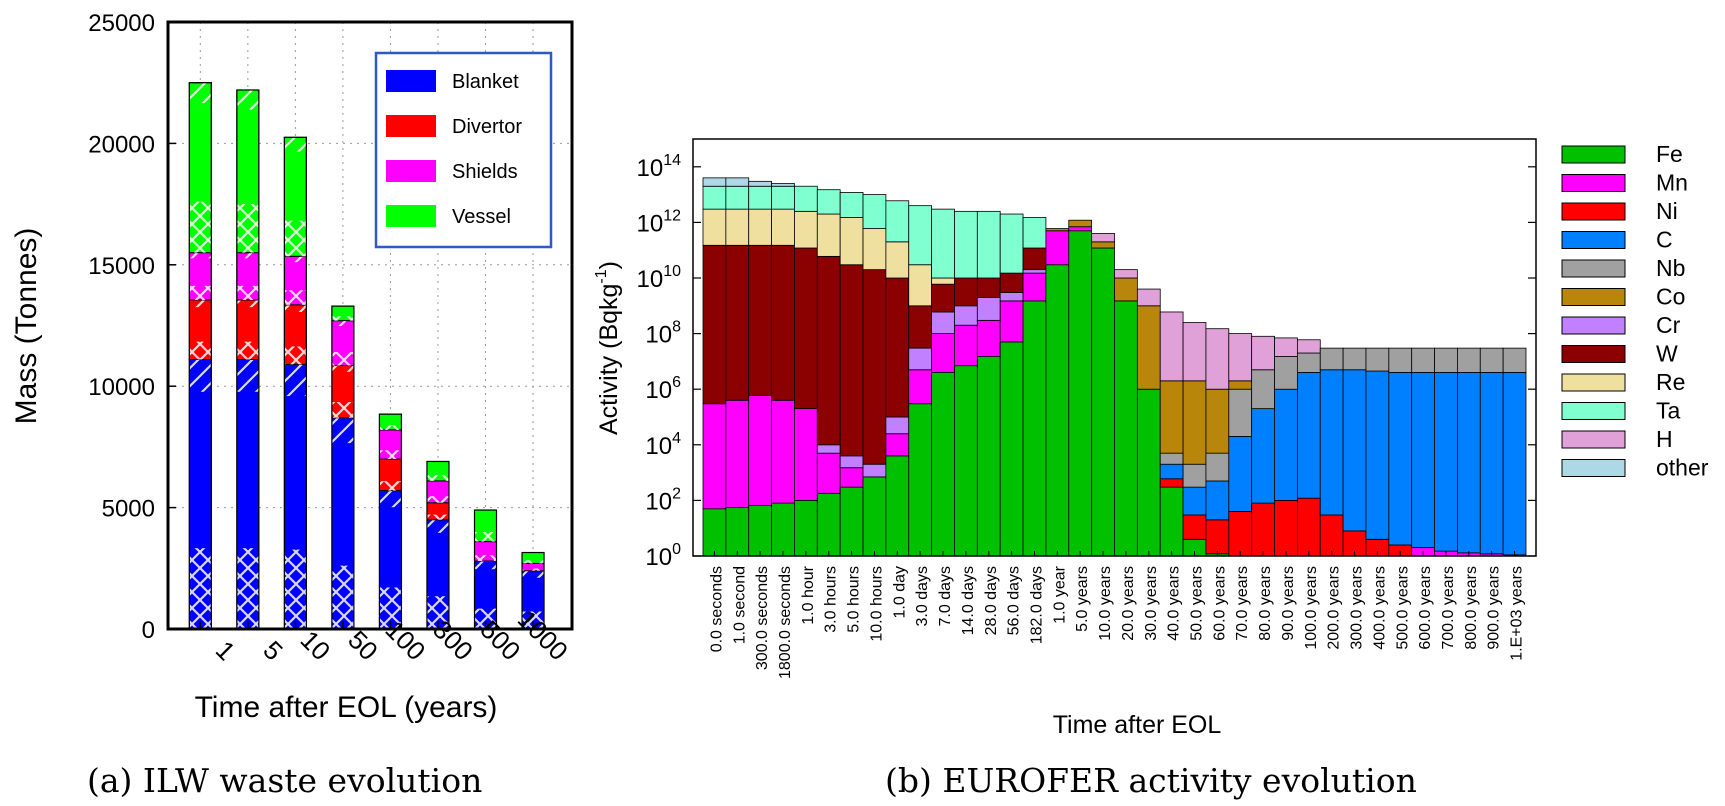 The image size is (1725, 806). What do you see at coordinates (411, 81) in the screenshot?
I see `chart-a-legend-swatch-blanket` at bounding box center [411, 81].